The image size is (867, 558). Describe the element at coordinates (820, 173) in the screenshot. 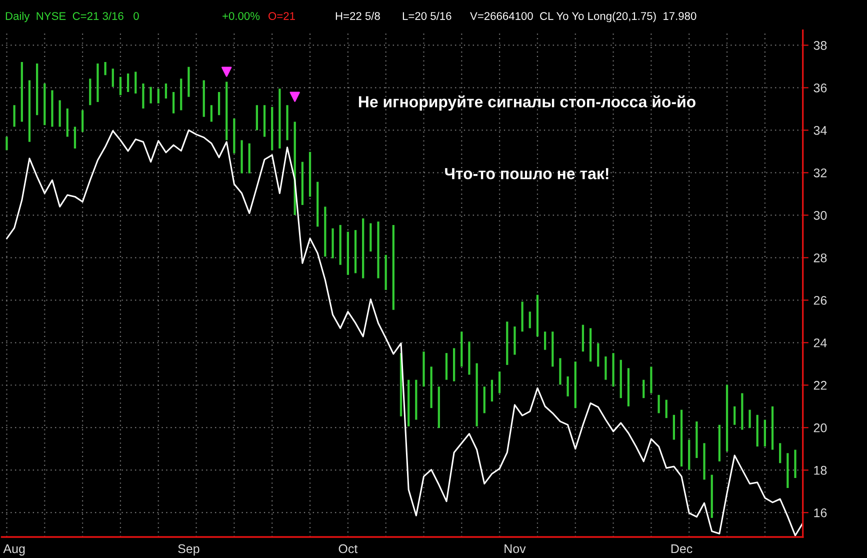

I see `y-tick-label: 32` at that location.